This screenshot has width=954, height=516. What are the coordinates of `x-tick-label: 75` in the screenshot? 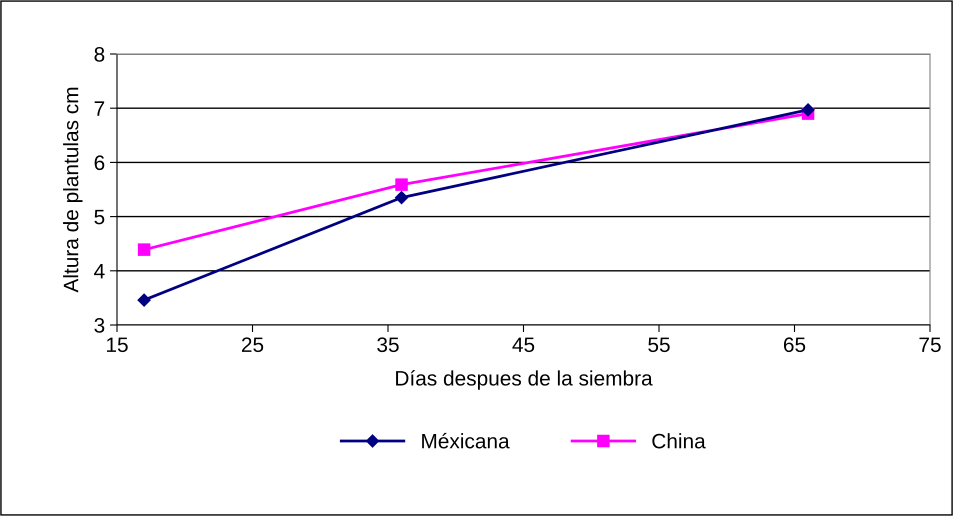 It's located at (930, 345).